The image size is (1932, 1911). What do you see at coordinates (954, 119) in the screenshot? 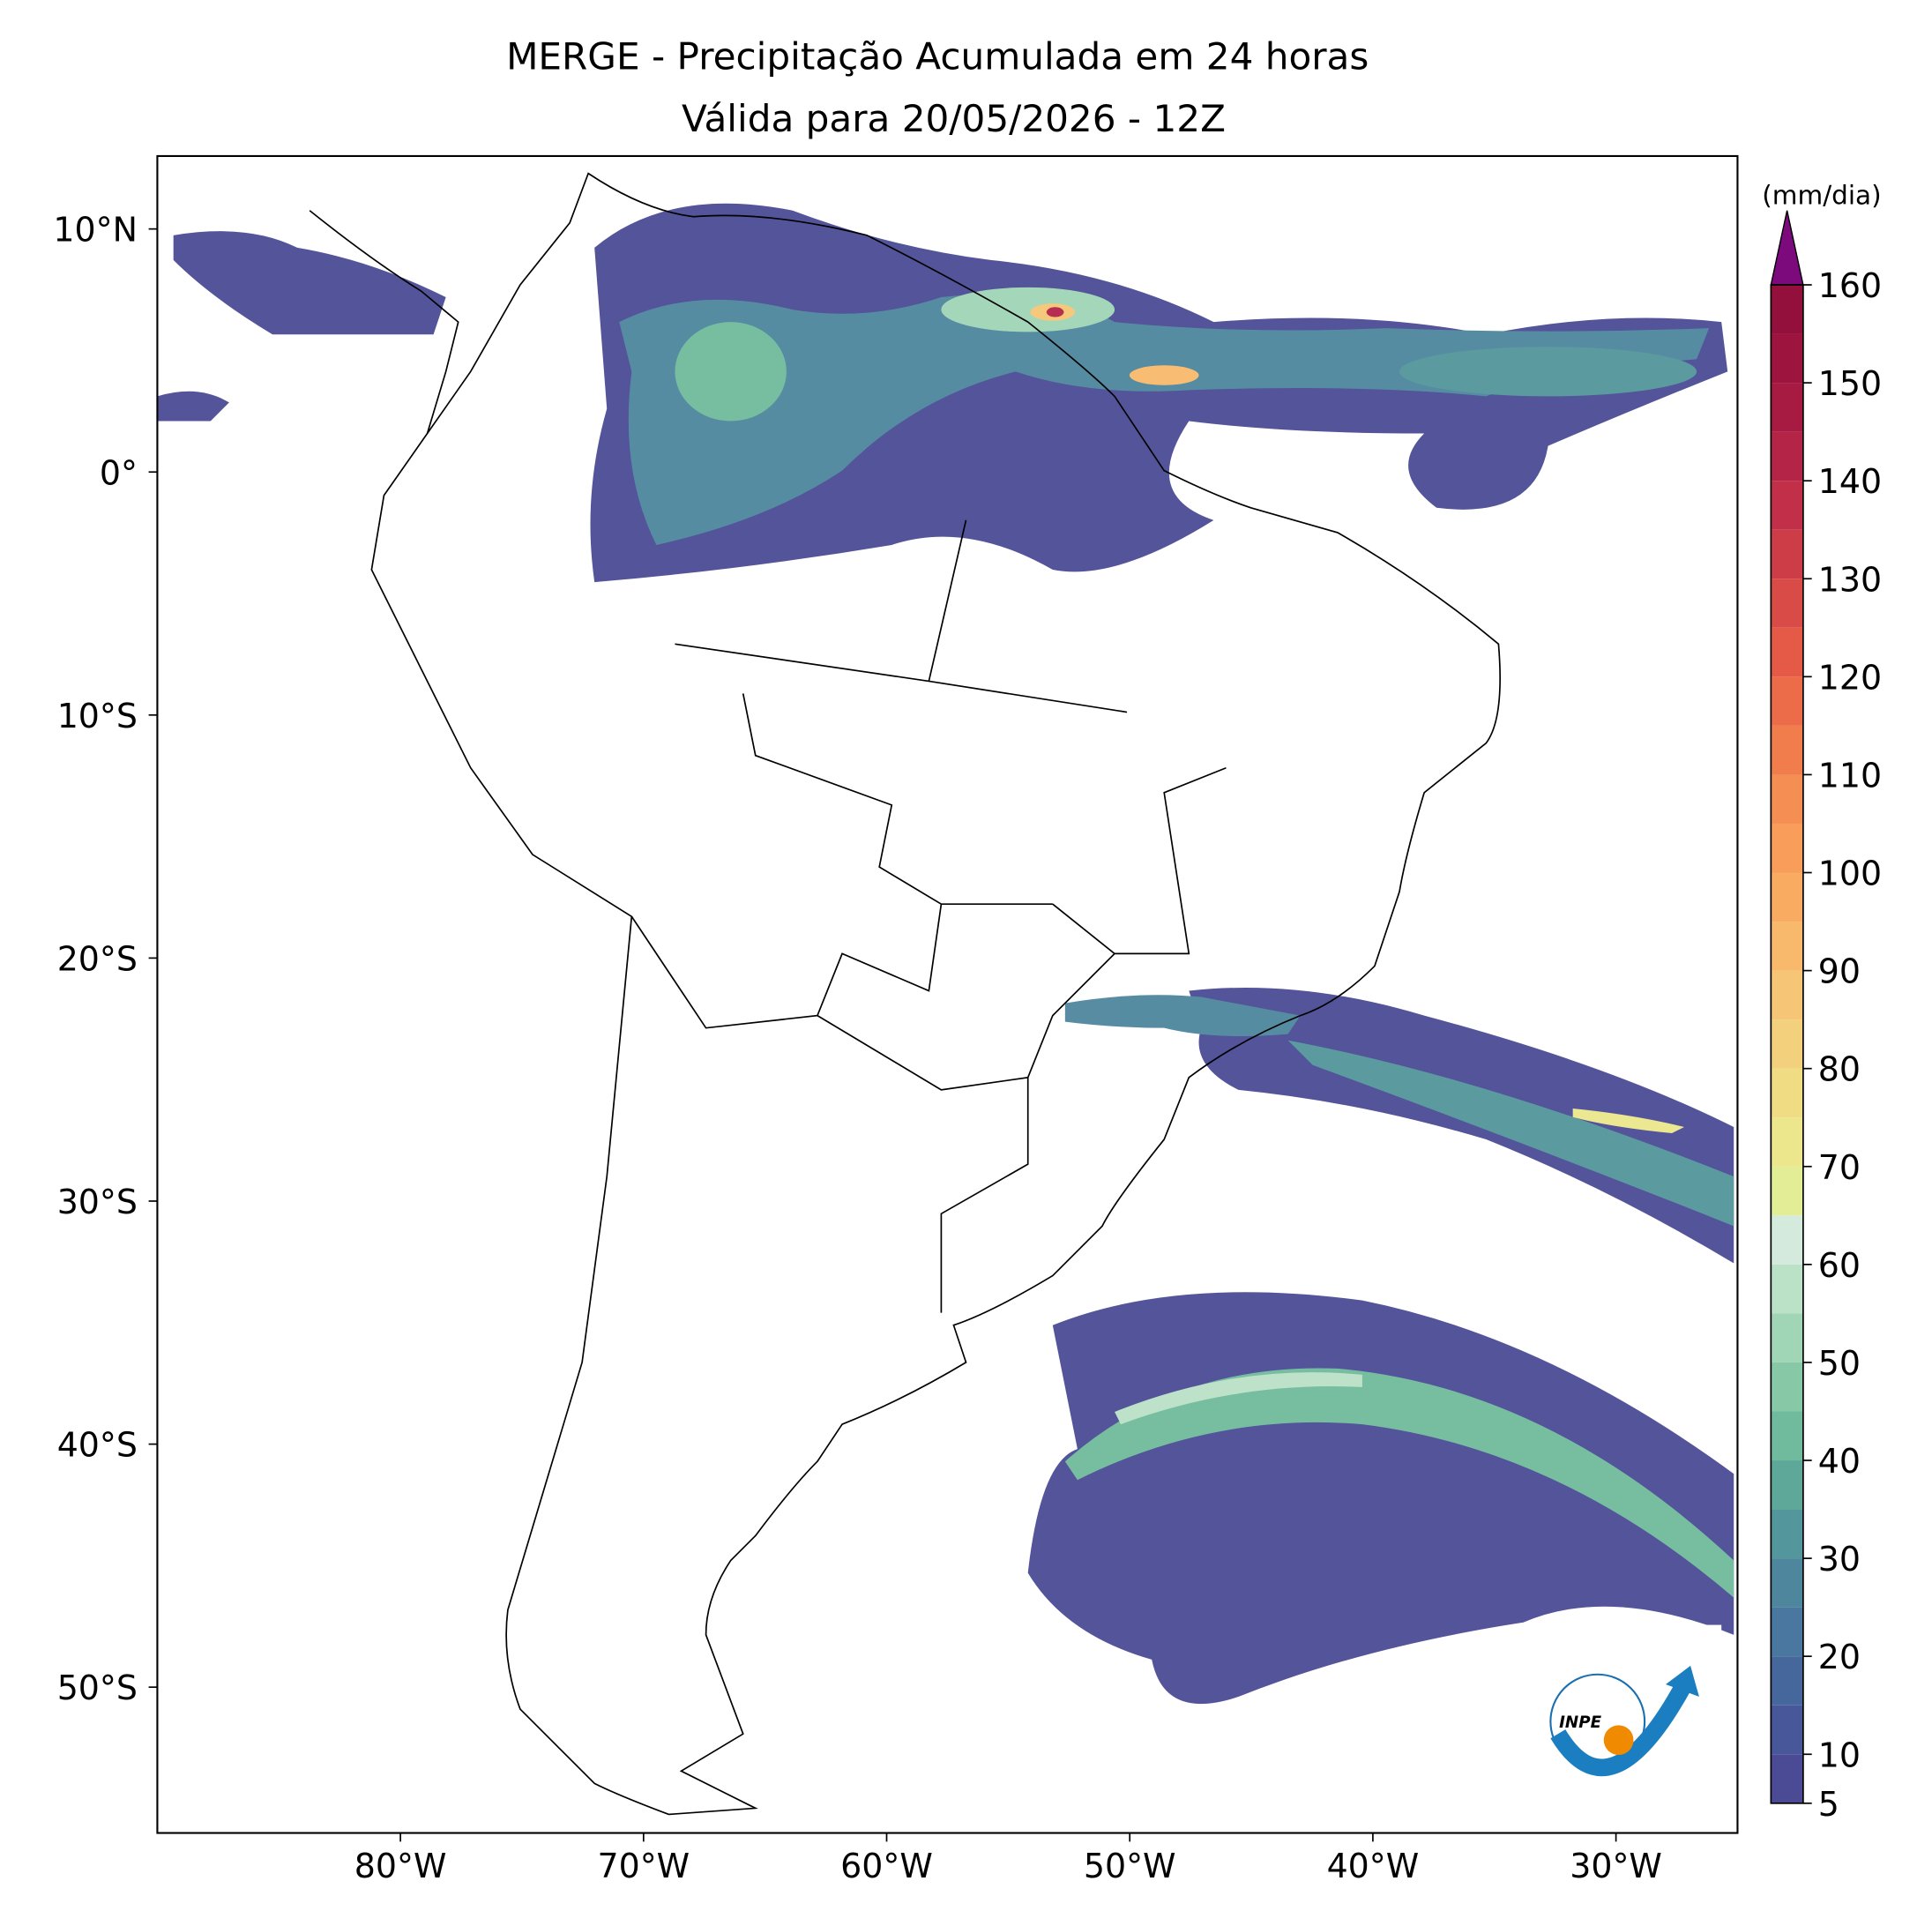
I see `subtitle: Válida para 20/05/2026 - 12Z` at bounding box center [954, 119].